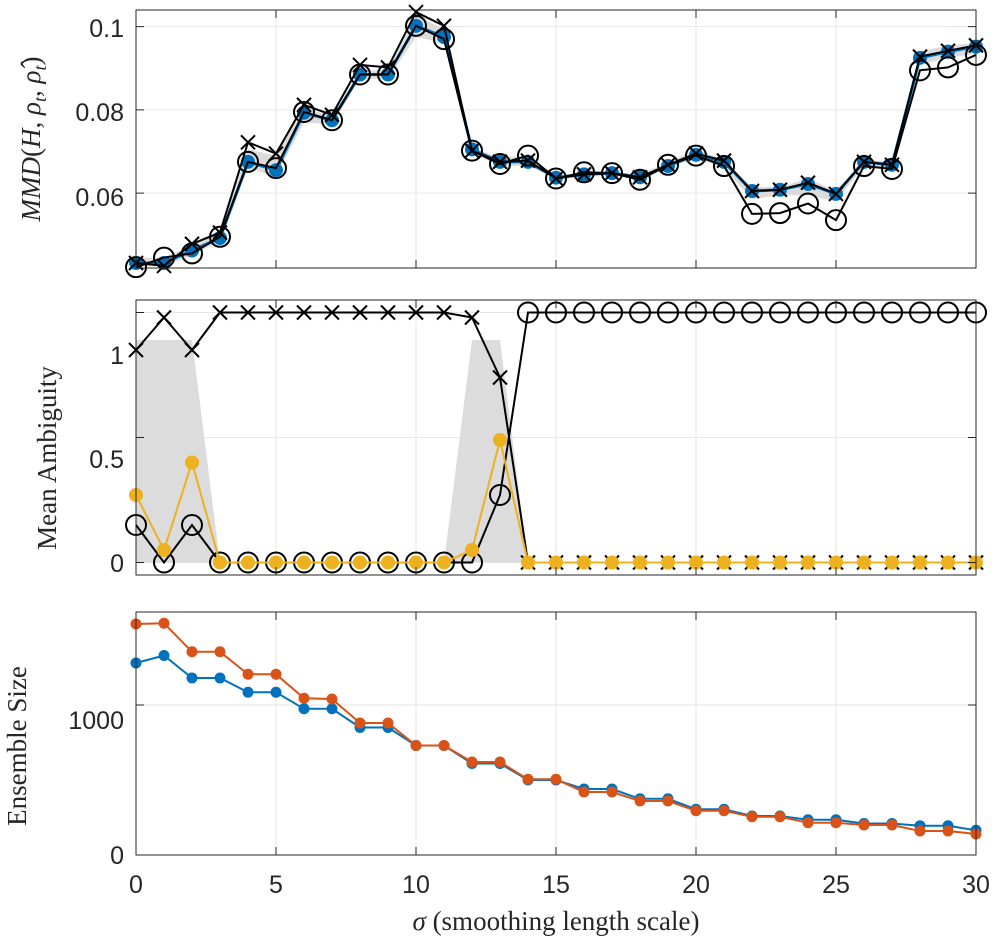  What do you see at coordinates (117, 856) in the screenshot?
I see `bottom-ytick-label: 0` at bounding box center [117, 856].